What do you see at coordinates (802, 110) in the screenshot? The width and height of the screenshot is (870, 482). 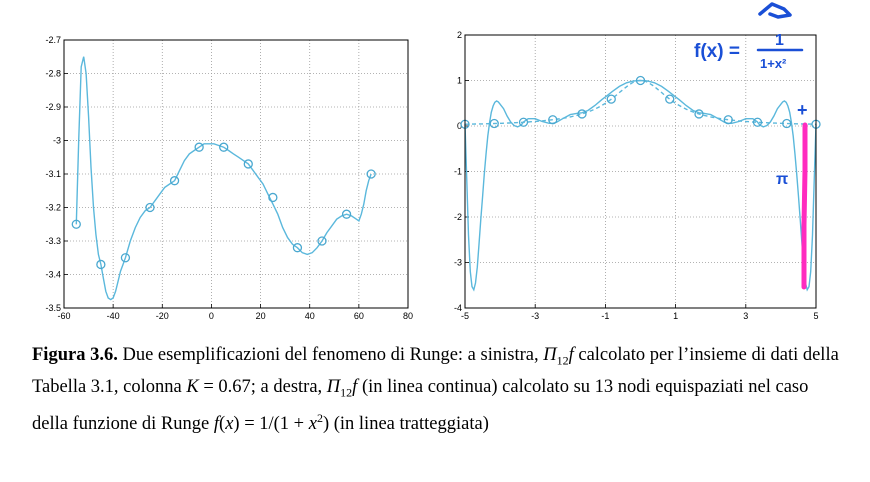 I see `plus-mark: +` at bounding box center [802, 110].